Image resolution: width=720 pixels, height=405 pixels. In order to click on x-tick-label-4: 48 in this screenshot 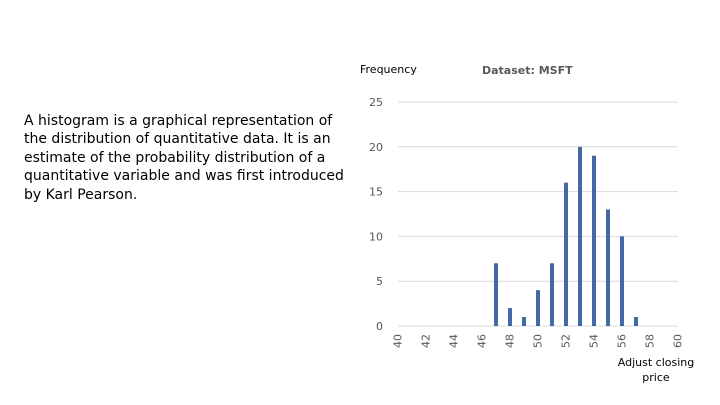, I will do `click(510, 341)`.